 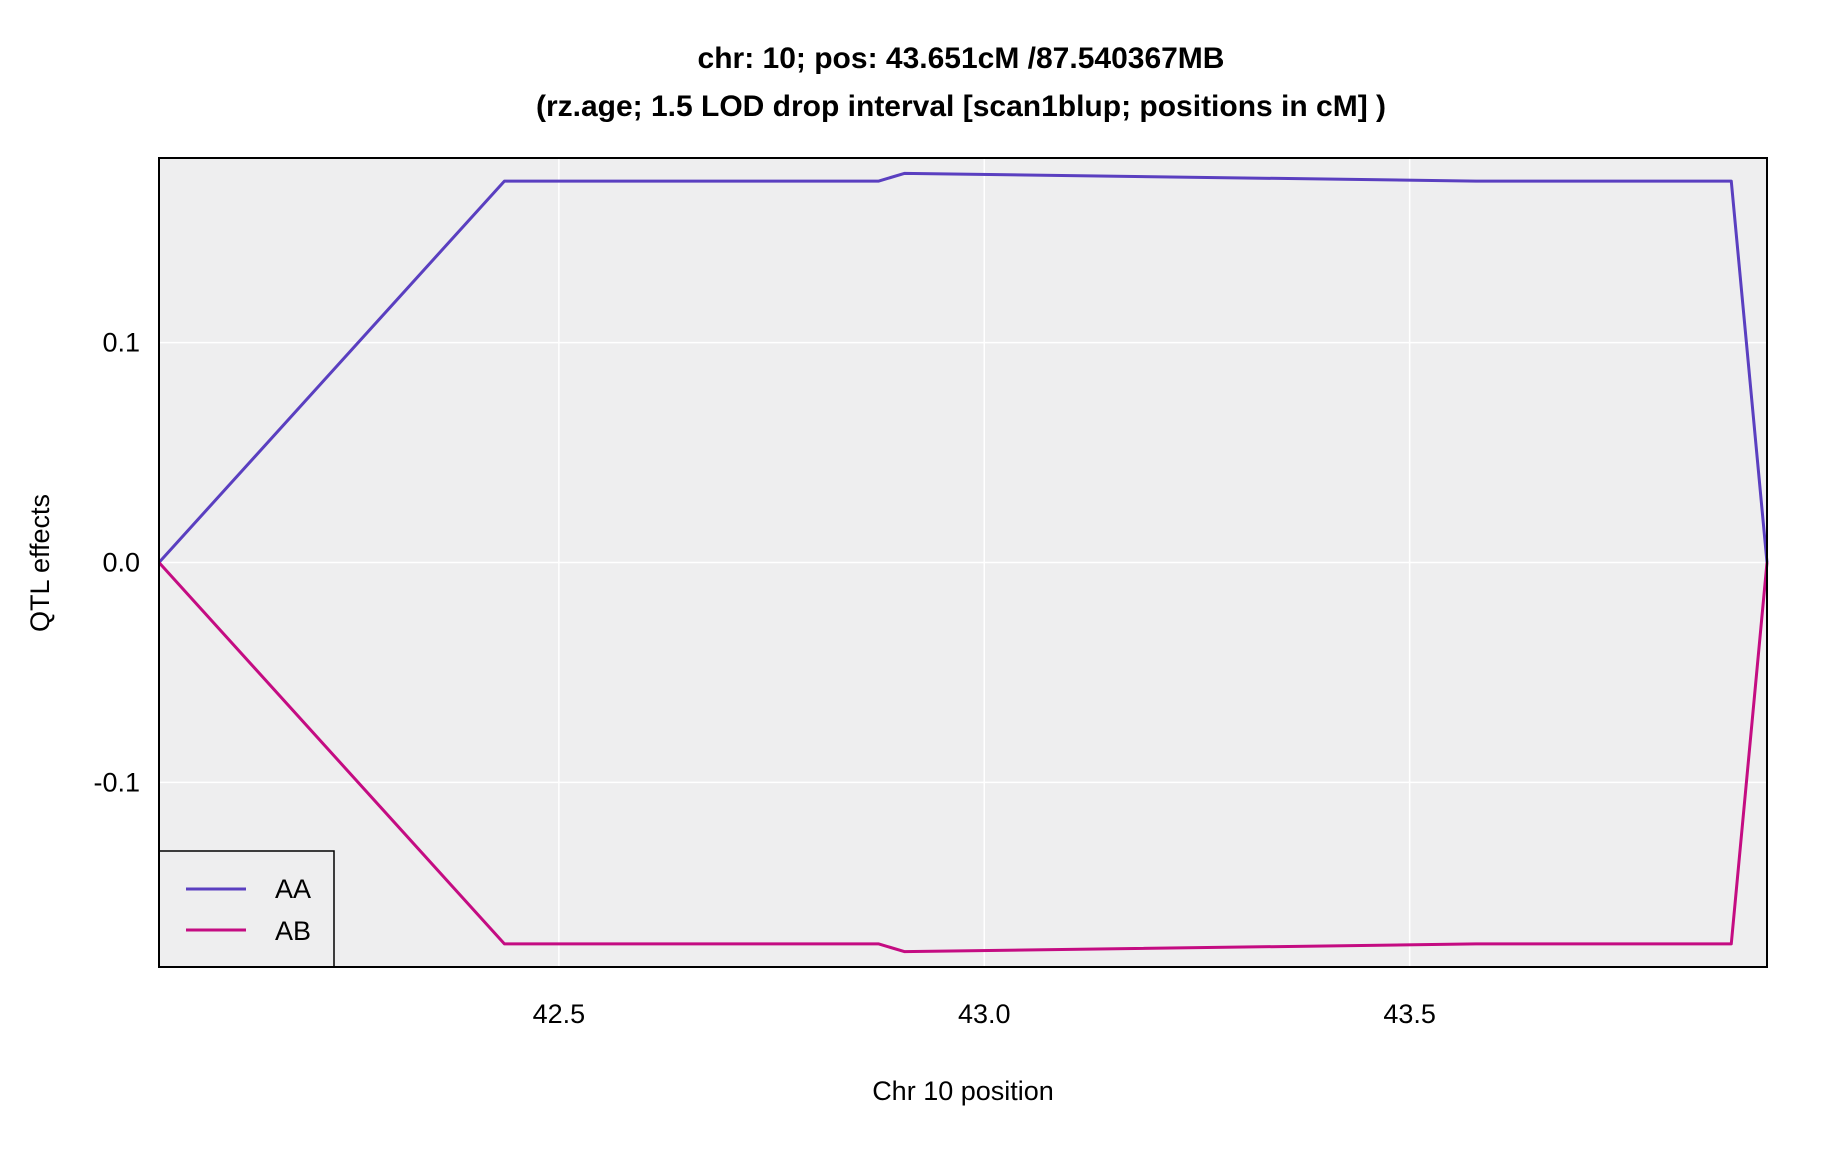 I want to click on legend-box, so click(x=246, y=909).